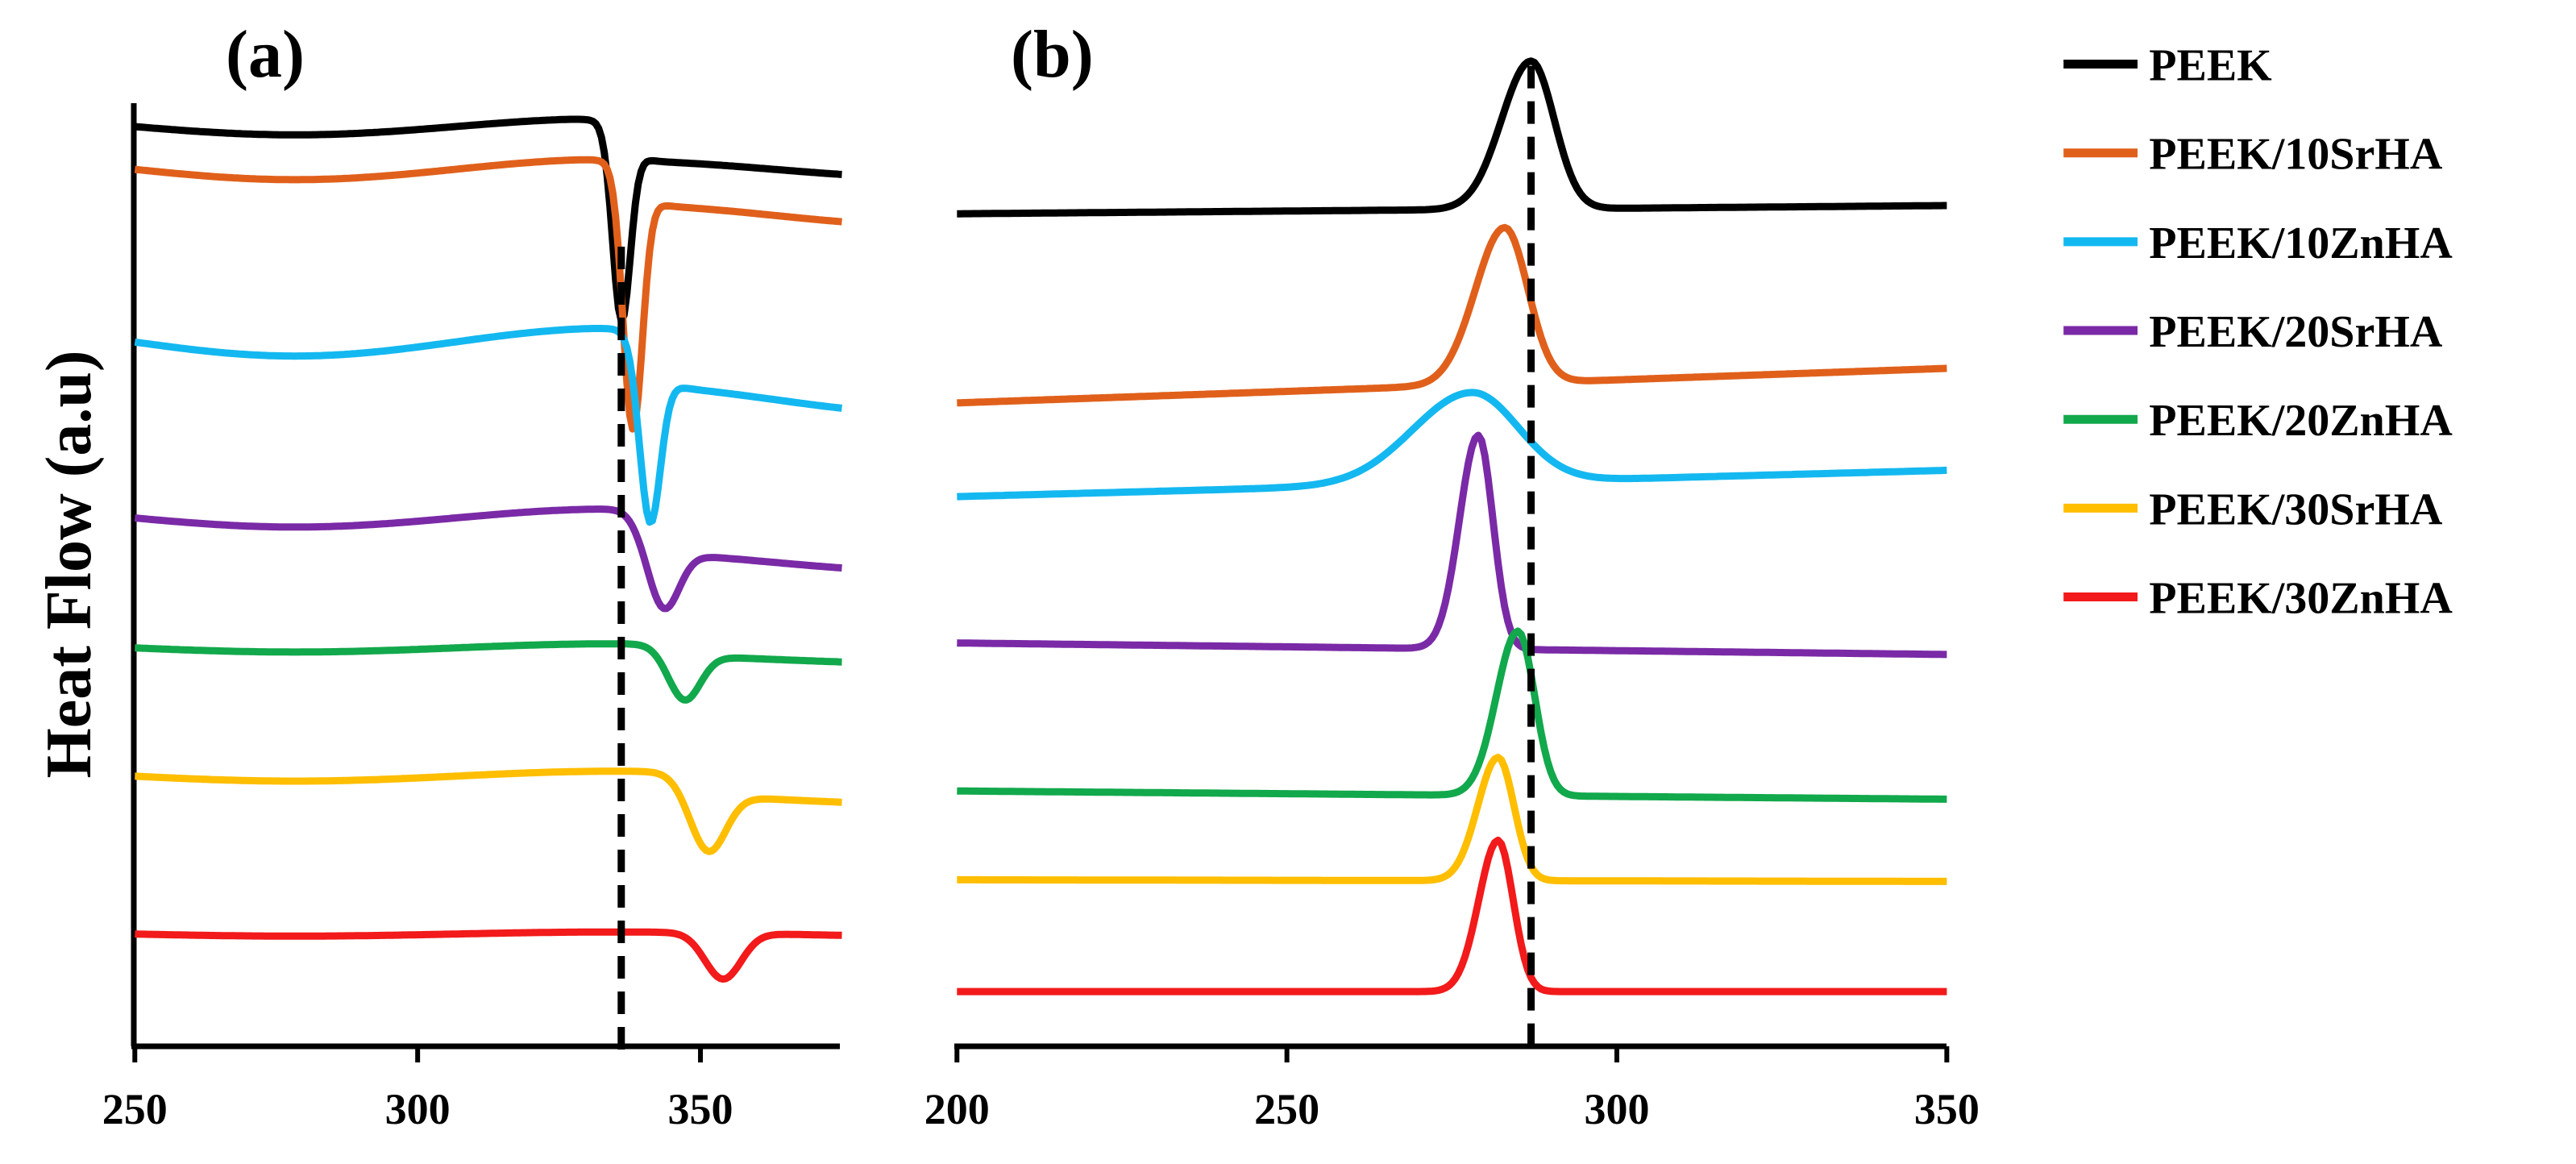  What do you see at coordinates (488, 811) in the screenshot?
I see `panel-a-series-peek-30srha` at bounding box center [488, 811].